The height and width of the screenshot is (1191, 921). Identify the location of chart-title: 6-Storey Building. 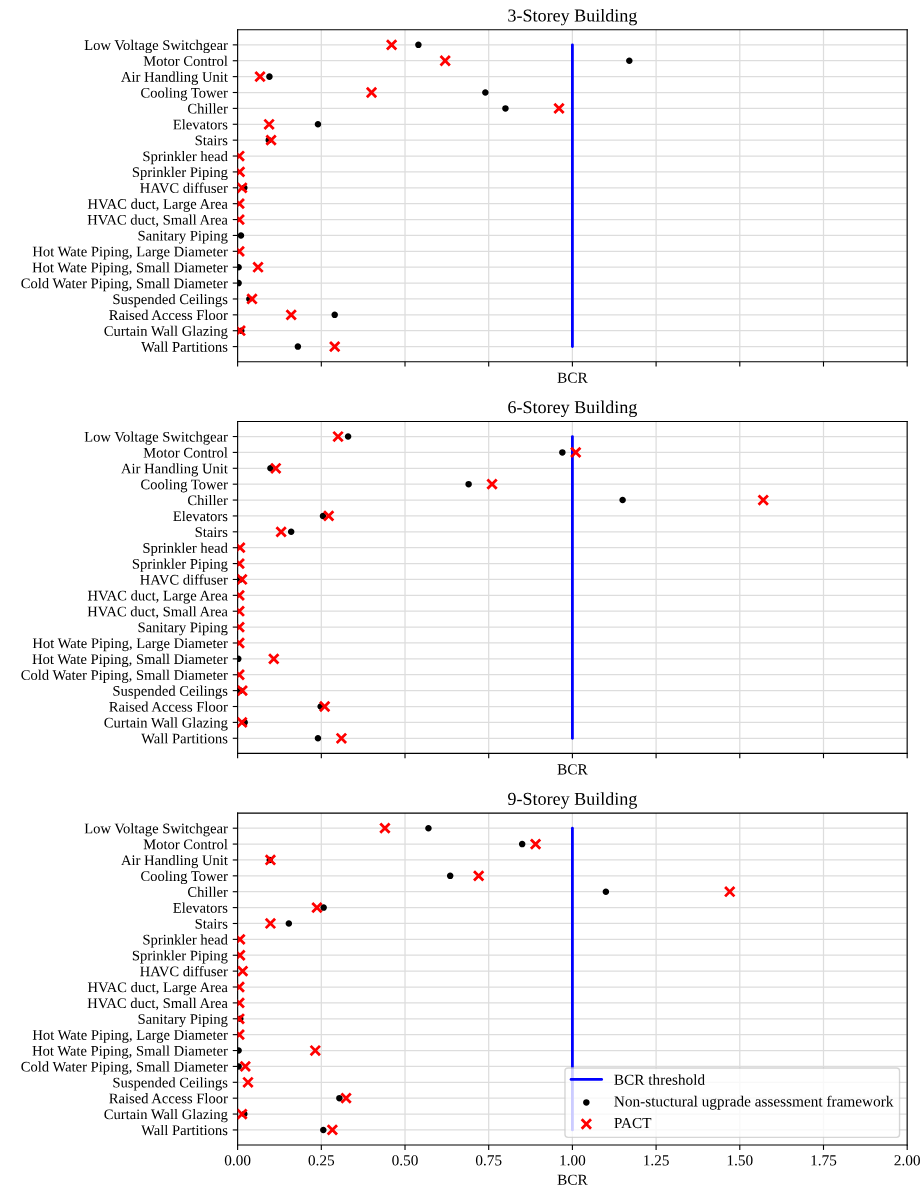
(573, 408).